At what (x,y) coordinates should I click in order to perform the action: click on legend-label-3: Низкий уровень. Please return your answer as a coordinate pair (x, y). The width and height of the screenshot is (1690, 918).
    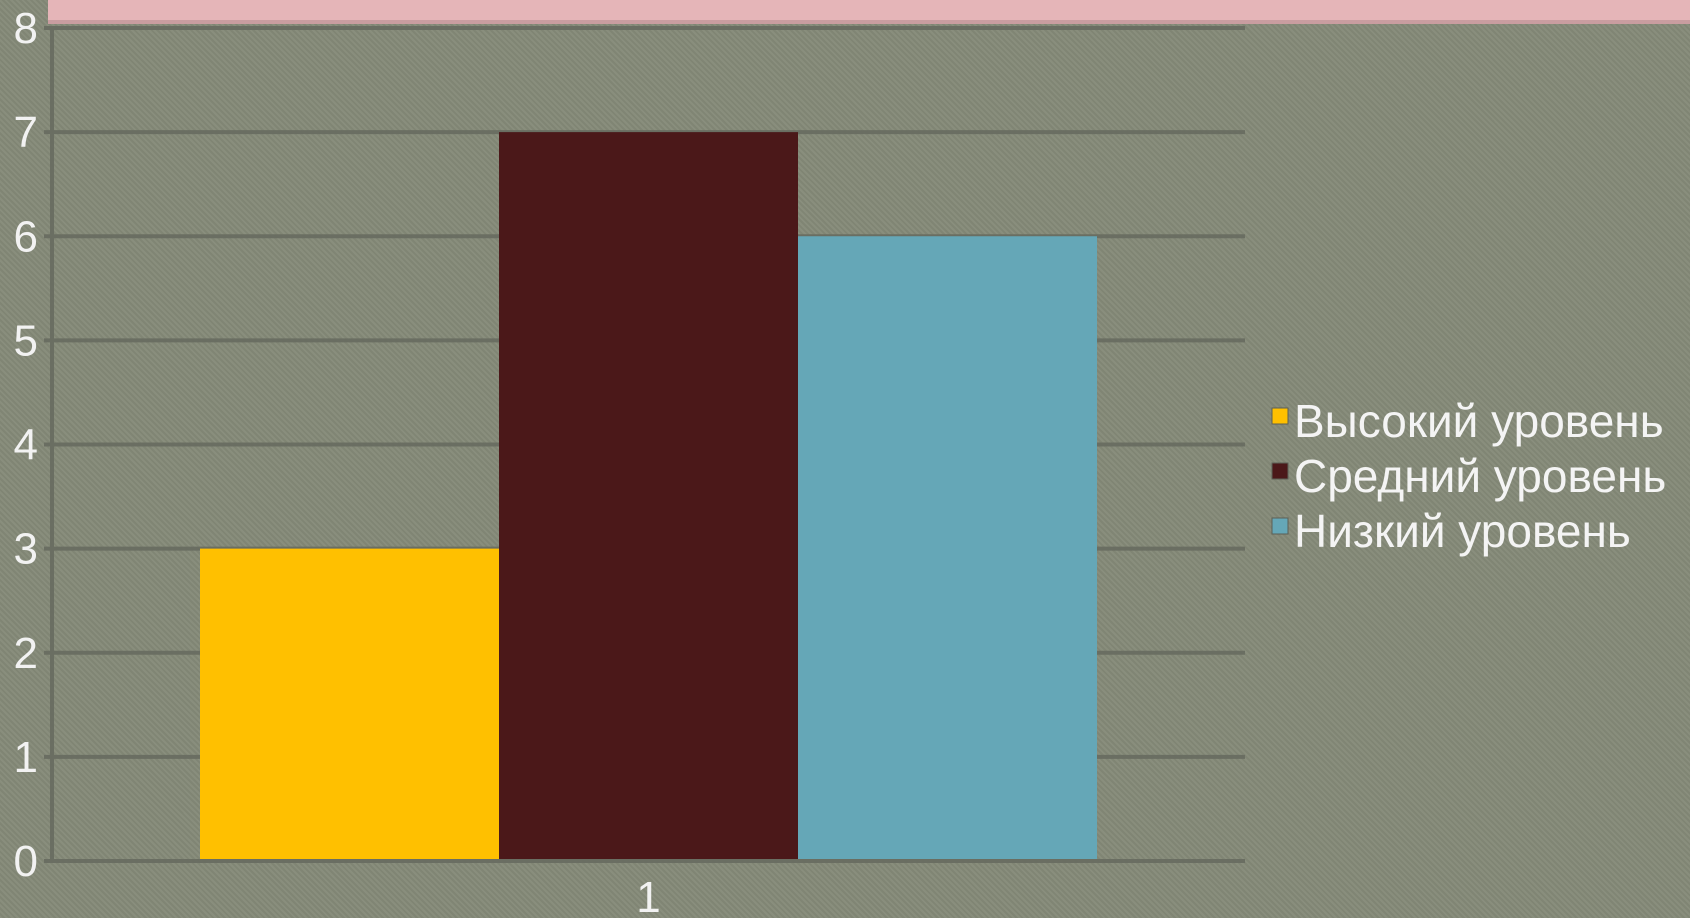
    Looking at the image, I should click on (1462, 531).